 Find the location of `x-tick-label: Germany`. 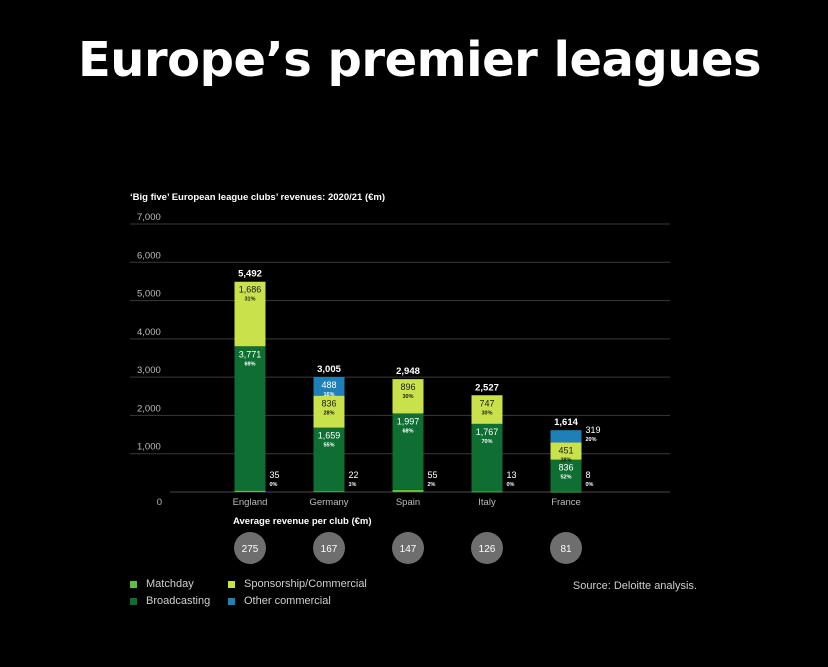

x-tick-label: Germany is located at coordinates (328, 502).